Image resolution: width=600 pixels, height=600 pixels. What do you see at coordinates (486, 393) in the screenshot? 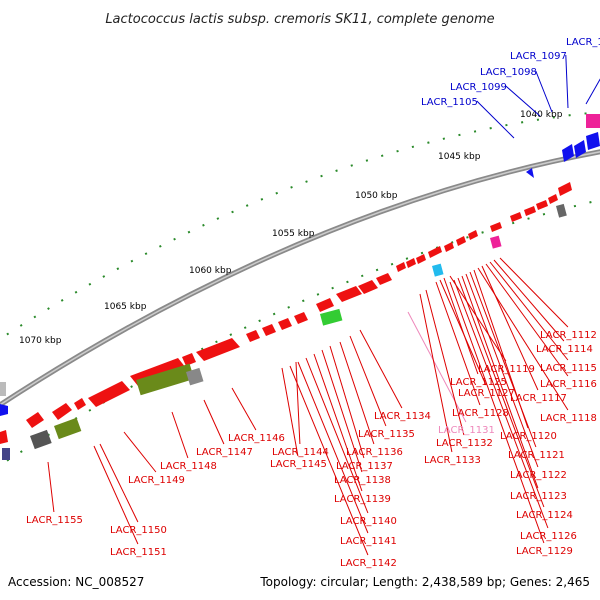
I see `gene-label: LACR_1127` at bounding box center [486, 393].